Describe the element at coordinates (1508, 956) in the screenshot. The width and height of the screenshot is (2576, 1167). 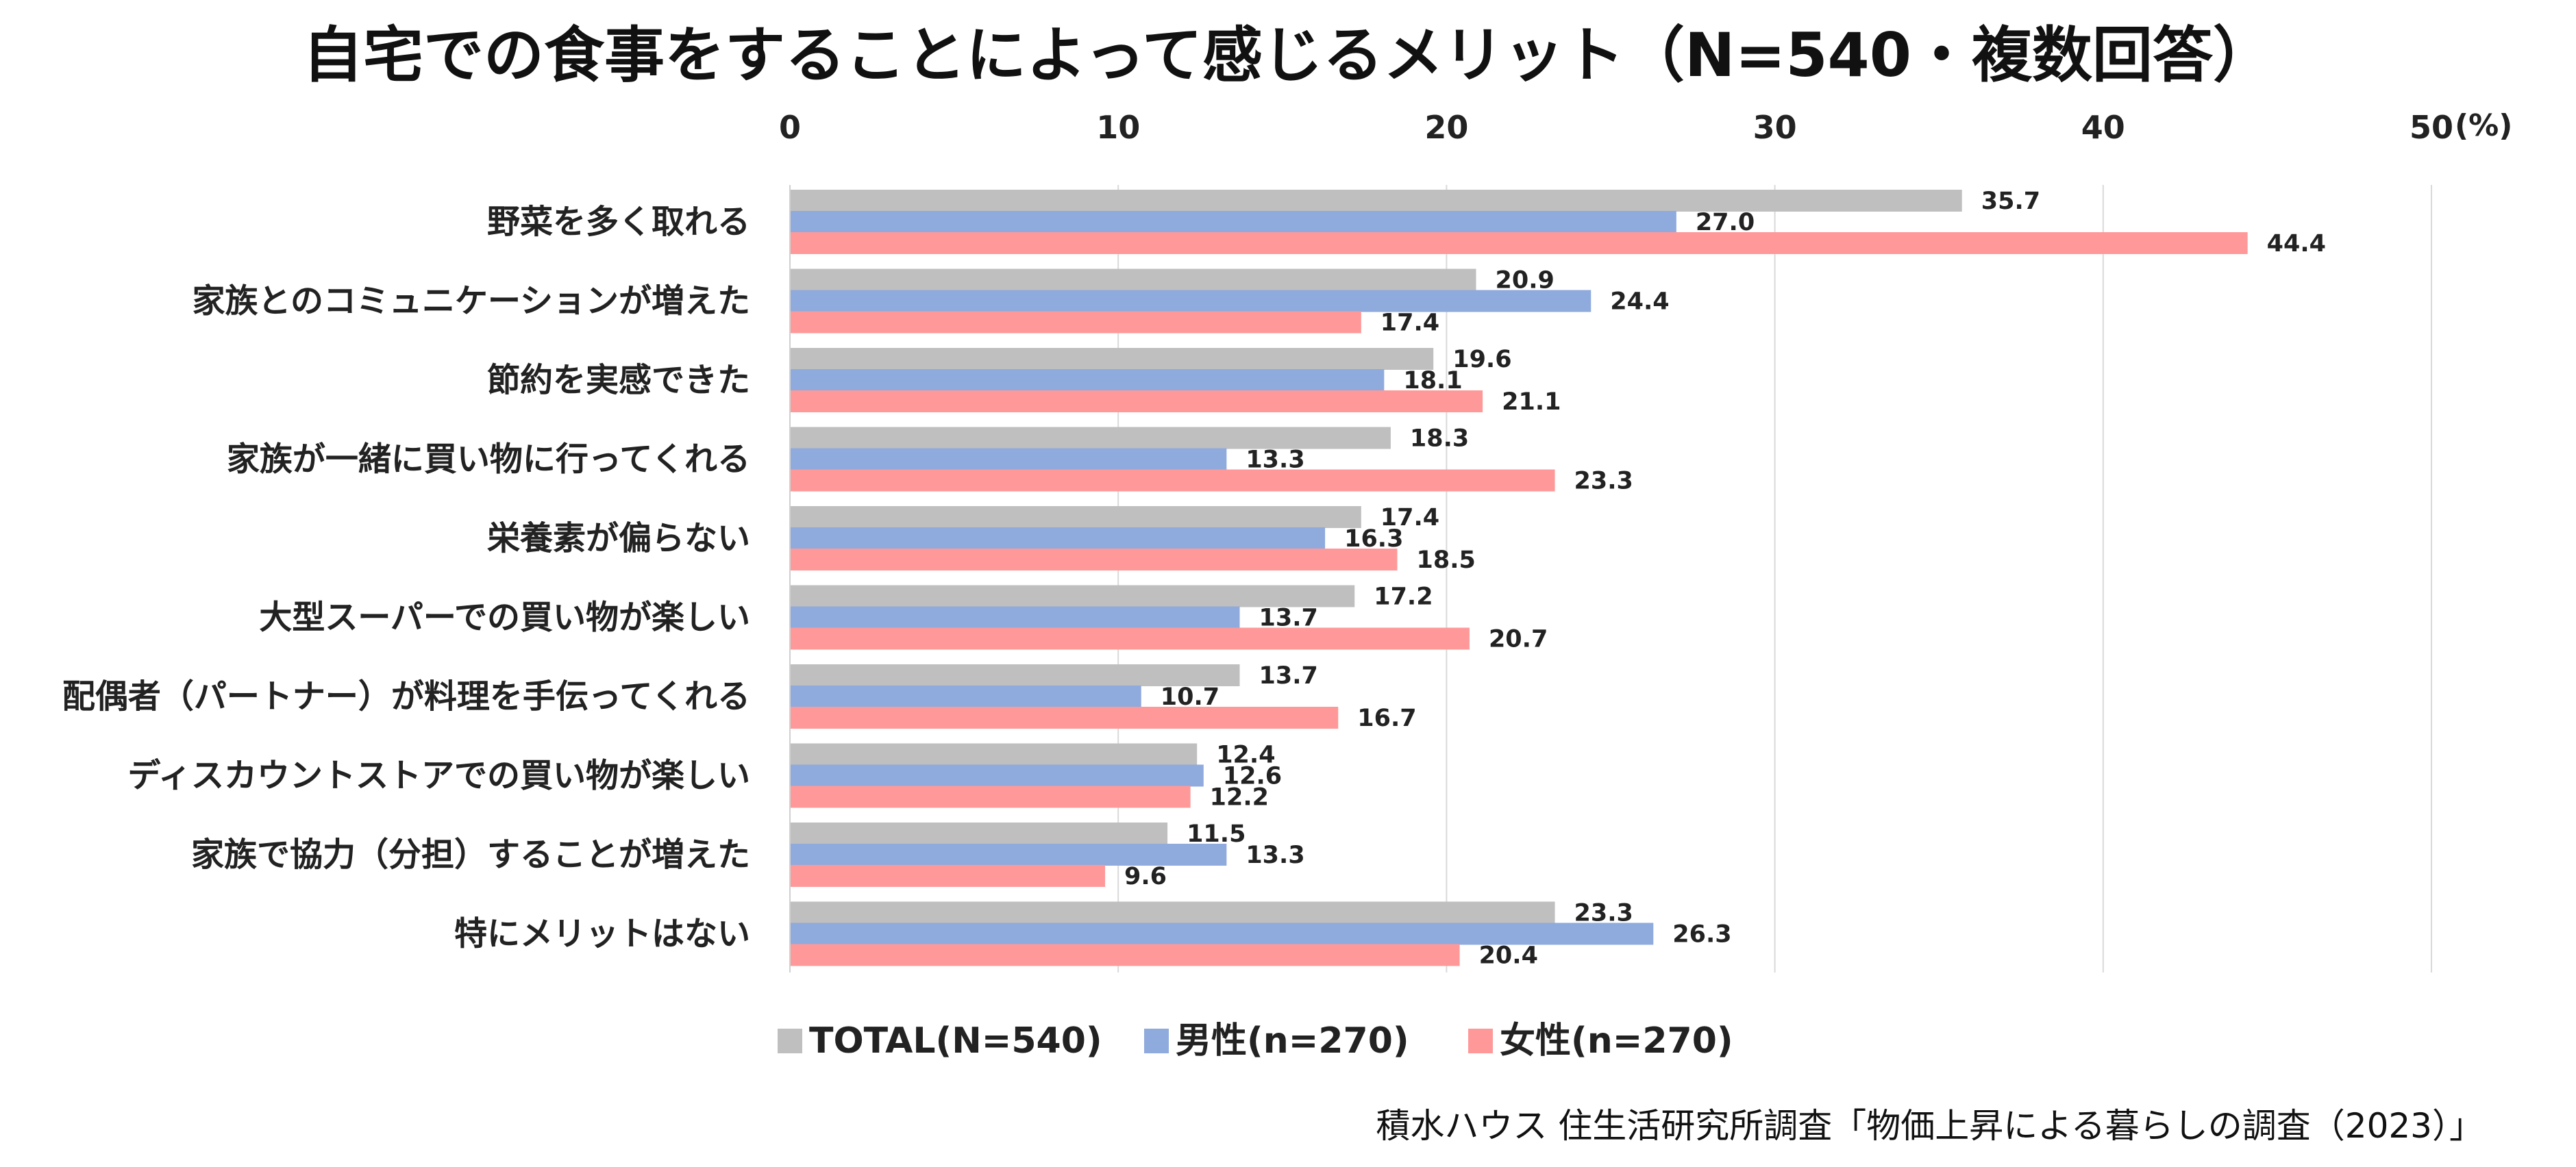
I see `data-label: 20.4` at that location.